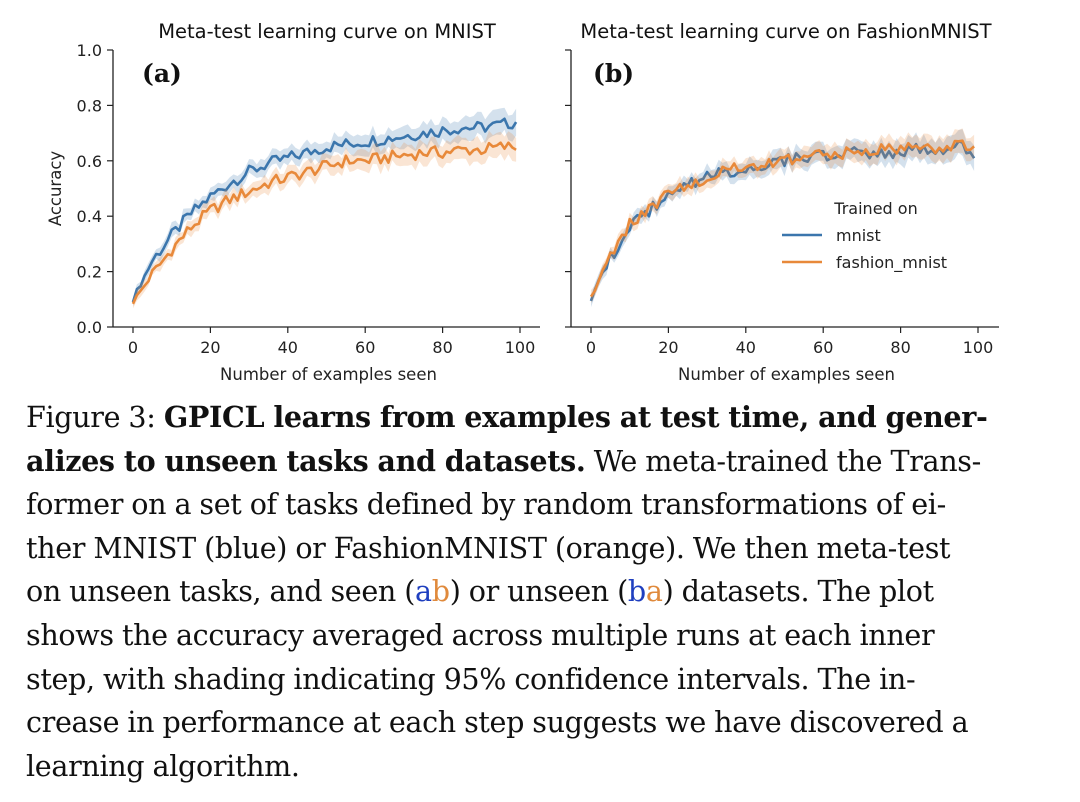 This screenshot has height=802, width=1080. Describe the element at coordinates (89, 105) in the screenshot. I see `y-tick-label: 0.8` at that location.